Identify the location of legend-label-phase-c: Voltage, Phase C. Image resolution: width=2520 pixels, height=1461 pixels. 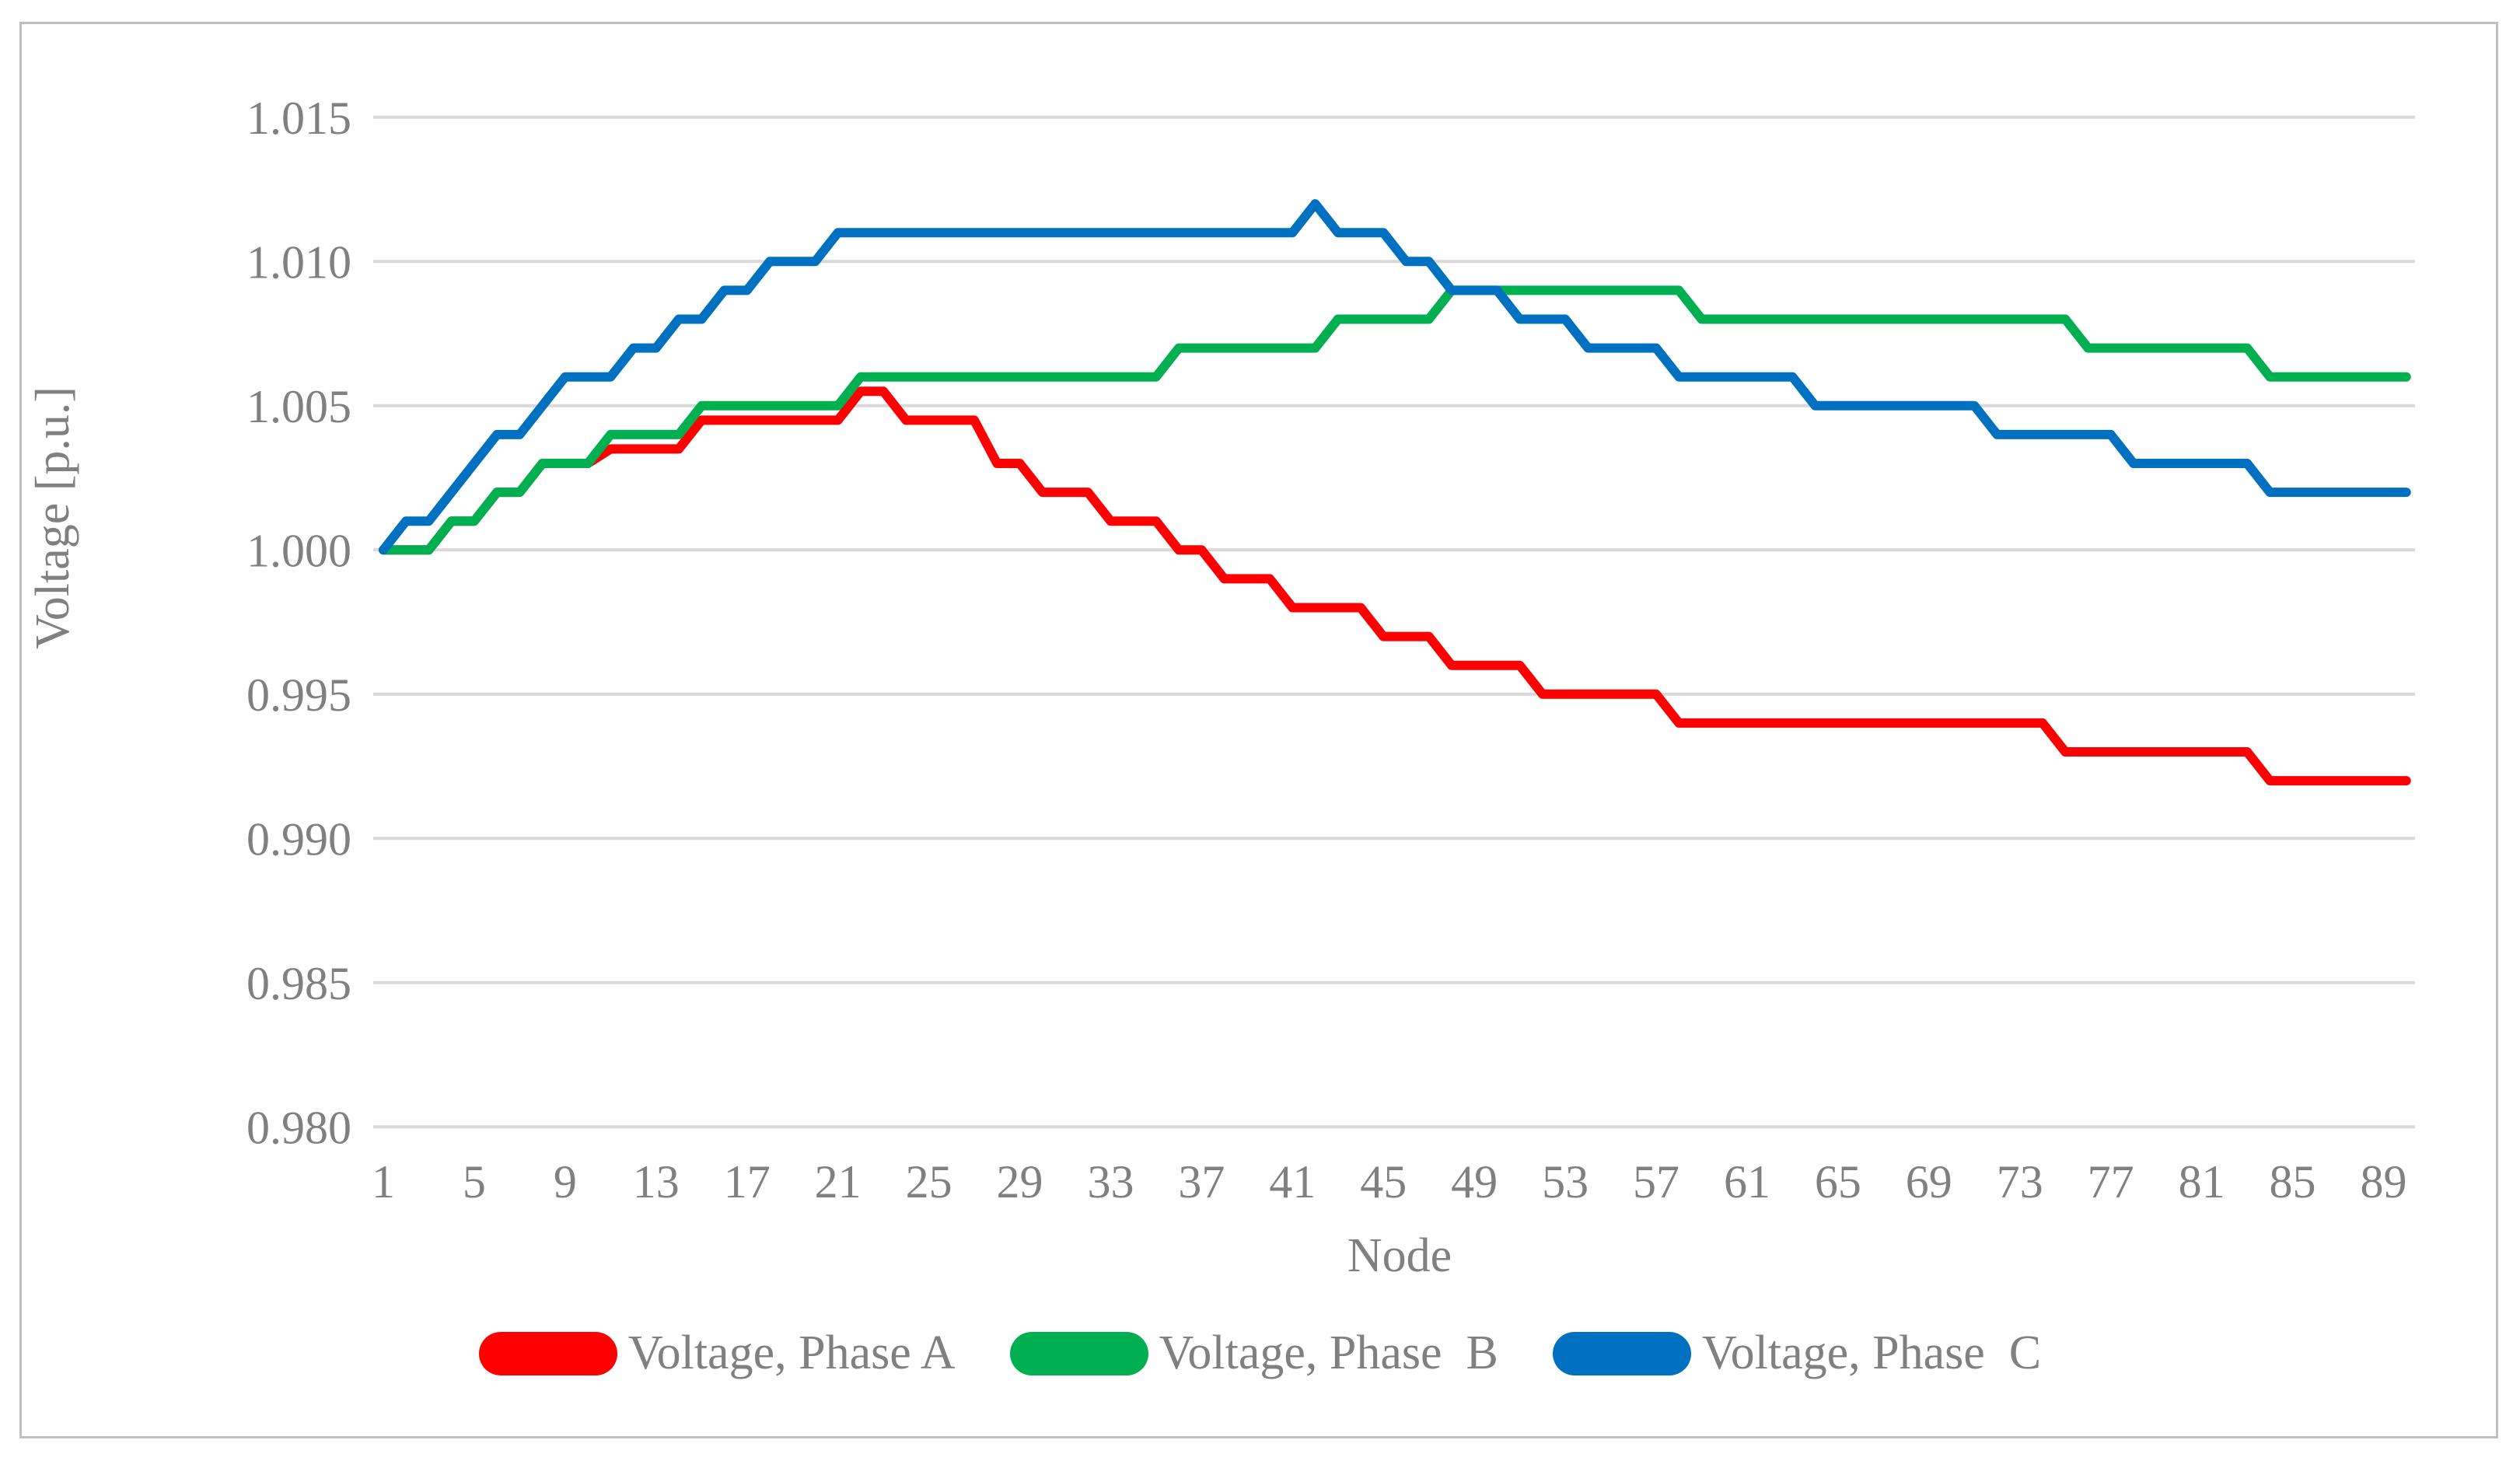
(1872, 1352).